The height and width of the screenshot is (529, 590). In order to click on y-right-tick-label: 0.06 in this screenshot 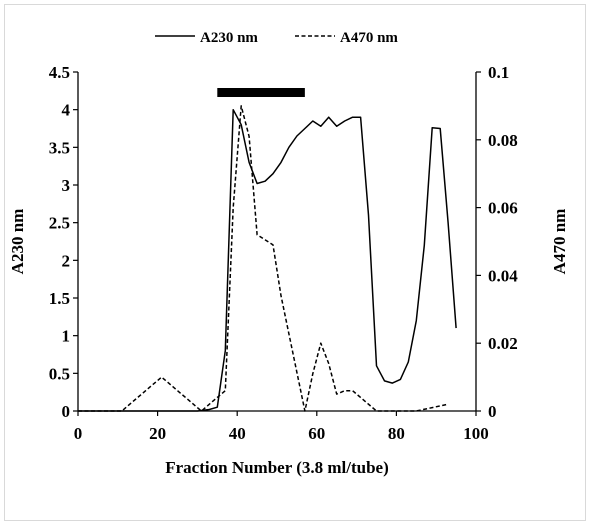, I will do `click(503, 208)`.